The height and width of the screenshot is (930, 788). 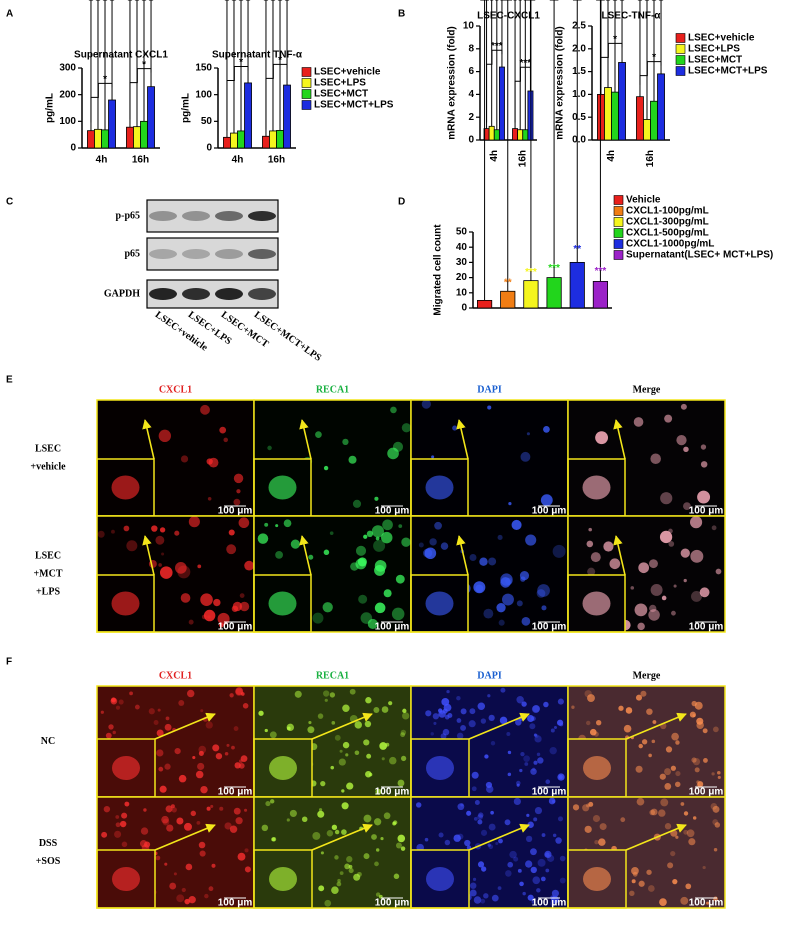 I want to click on x-tick-label: 16h, so click(x=276, y=160).